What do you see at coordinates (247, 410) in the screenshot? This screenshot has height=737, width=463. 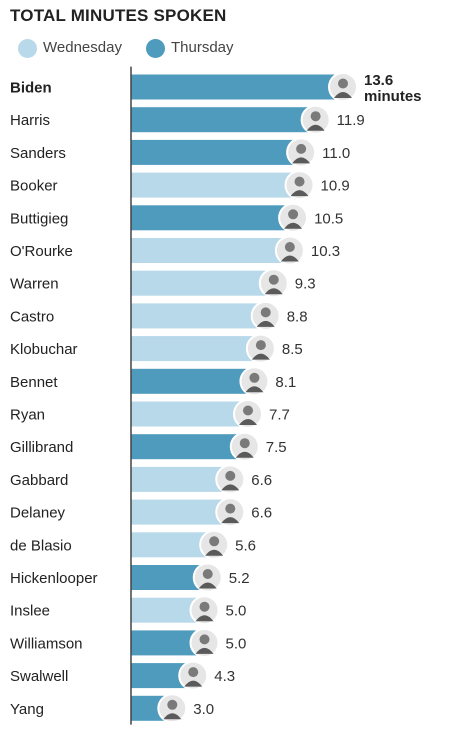 I see `avatar-head-ryan` at bounding box center [247, 410].